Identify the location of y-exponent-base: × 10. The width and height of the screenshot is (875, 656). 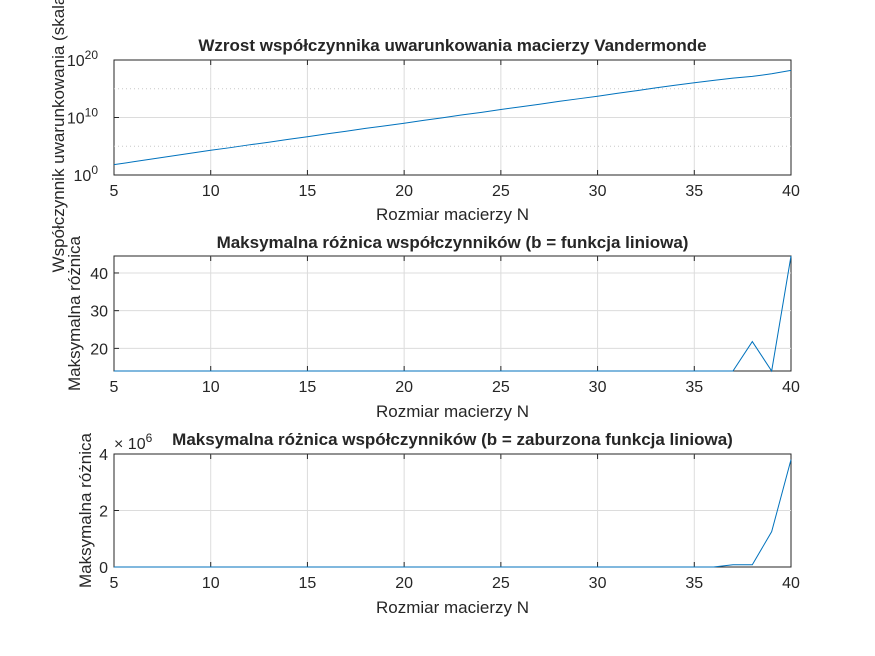
(130, 444).